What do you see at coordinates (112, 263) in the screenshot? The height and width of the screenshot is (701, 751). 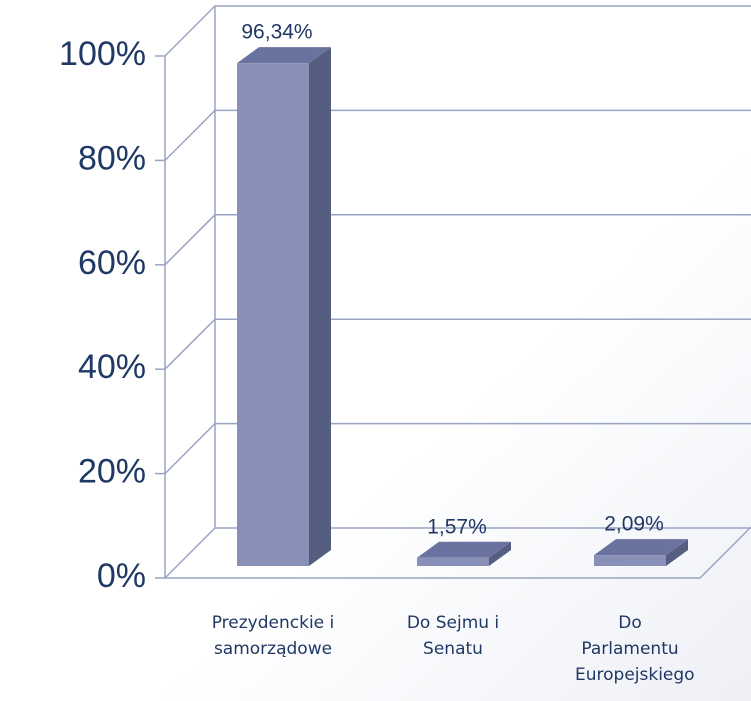 I see `y-tick-label: 60%` at bounding box center [112, 263].